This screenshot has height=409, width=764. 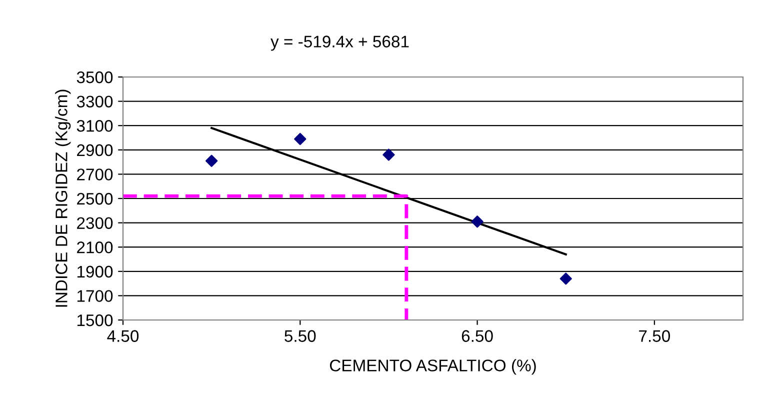 I want to click on y-tick-label: 3100, so click(x=94, y=126).